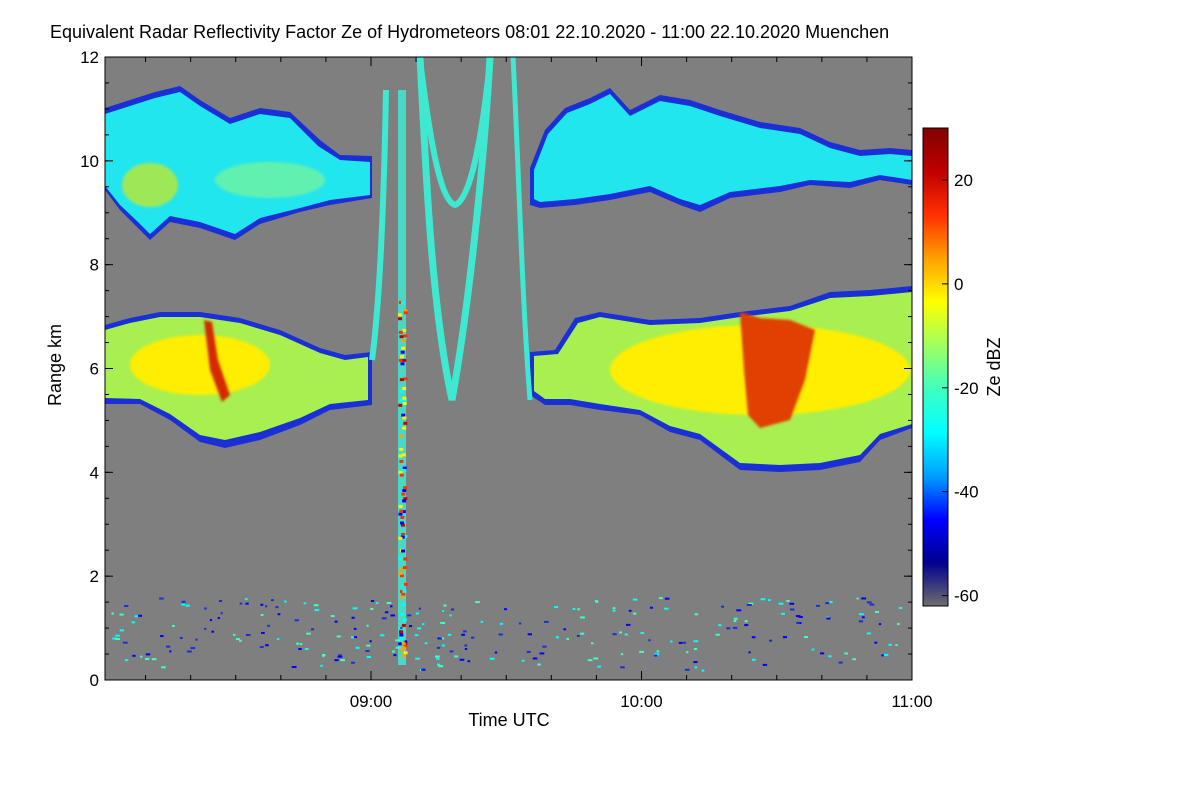 Image resolution: width=1200 pixels, height=800 pixels. Describe the element at coordinates (508, 720) in the screenshot. I see `x-axis-label: Time UTC` at that location.